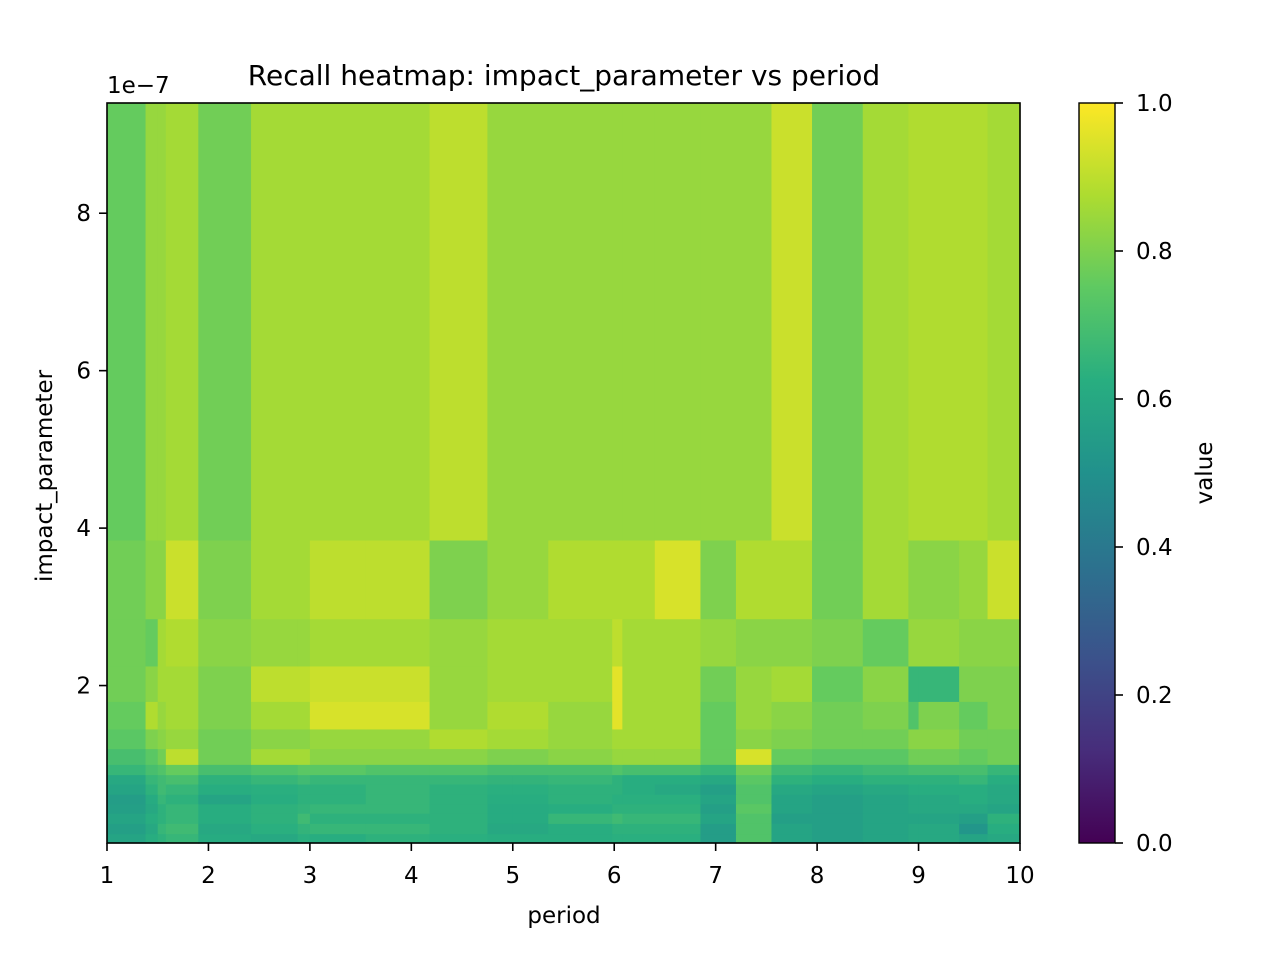 This screenshot has height=960, width=1280. Describe the element at coordinates (1154, 400) in the screenshot. I see `colorbar-tick-label: 0.6` at that location.